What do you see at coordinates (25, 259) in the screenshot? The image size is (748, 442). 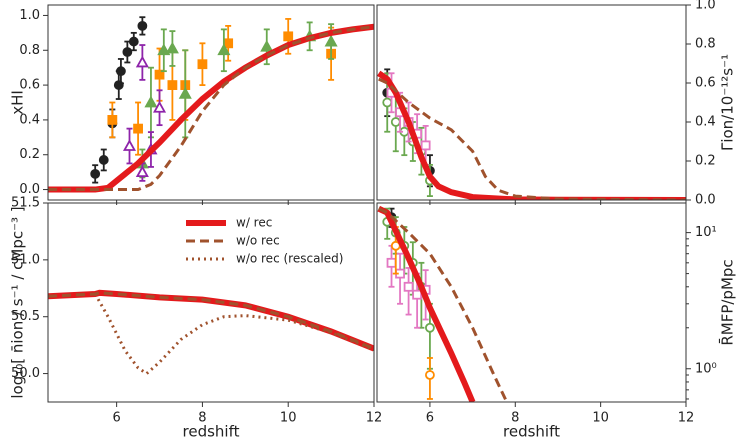 I see `y-tick-label: 51.0` at bounding box center [25, 259].